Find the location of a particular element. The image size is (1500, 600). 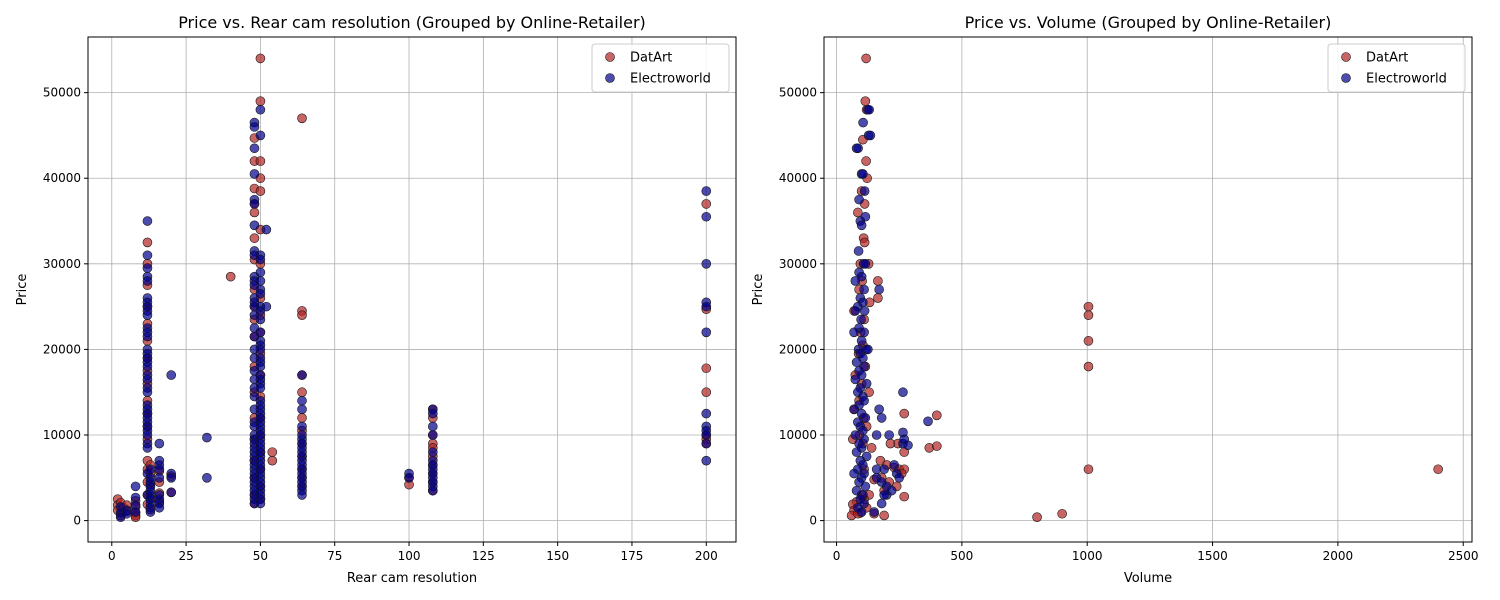

x-tick-label: 2500 is located at coordinates (1463, 556).